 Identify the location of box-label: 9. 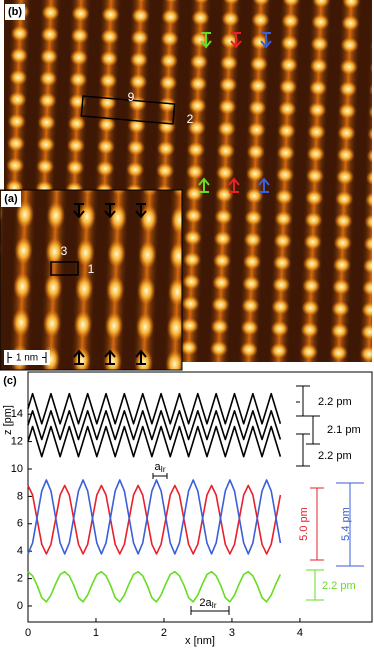
(131, 97).